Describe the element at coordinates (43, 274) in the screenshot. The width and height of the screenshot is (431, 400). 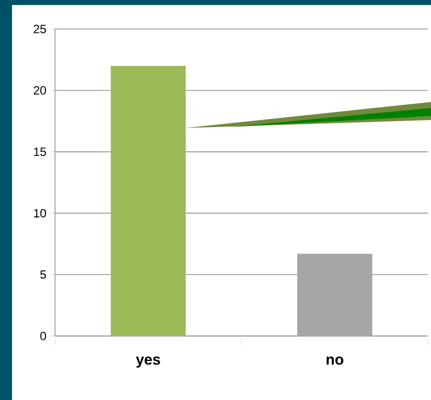
I see `y-tick-label: 5` at that location.